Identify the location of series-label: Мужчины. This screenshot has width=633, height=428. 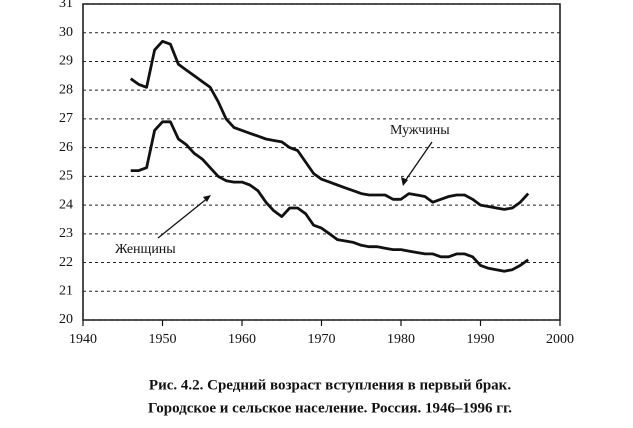
(420, 130).